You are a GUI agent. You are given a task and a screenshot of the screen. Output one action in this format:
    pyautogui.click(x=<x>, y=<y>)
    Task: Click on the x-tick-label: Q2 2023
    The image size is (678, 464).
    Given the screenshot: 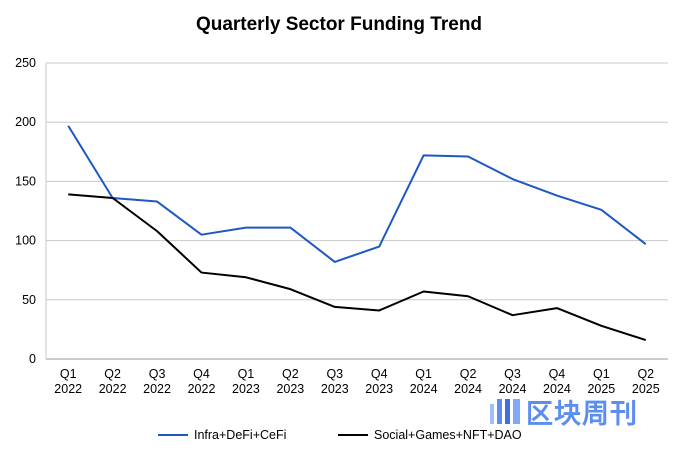 What is the action you would take?
    pyautogui.click(x=290, y=381)
    